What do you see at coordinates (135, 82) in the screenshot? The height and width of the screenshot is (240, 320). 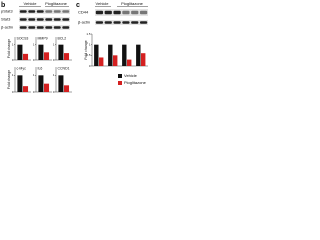 I see `legend-label: Pioglitazone` at bounding box center [135, 82].